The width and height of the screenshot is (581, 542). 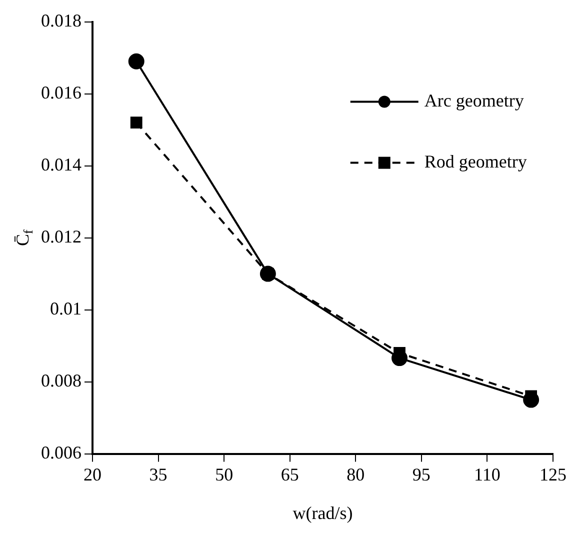 What do you see at coordinates (224, 474) in the screenshot?
I see `x-tick-label: 50` at bounding box center [224, 474].